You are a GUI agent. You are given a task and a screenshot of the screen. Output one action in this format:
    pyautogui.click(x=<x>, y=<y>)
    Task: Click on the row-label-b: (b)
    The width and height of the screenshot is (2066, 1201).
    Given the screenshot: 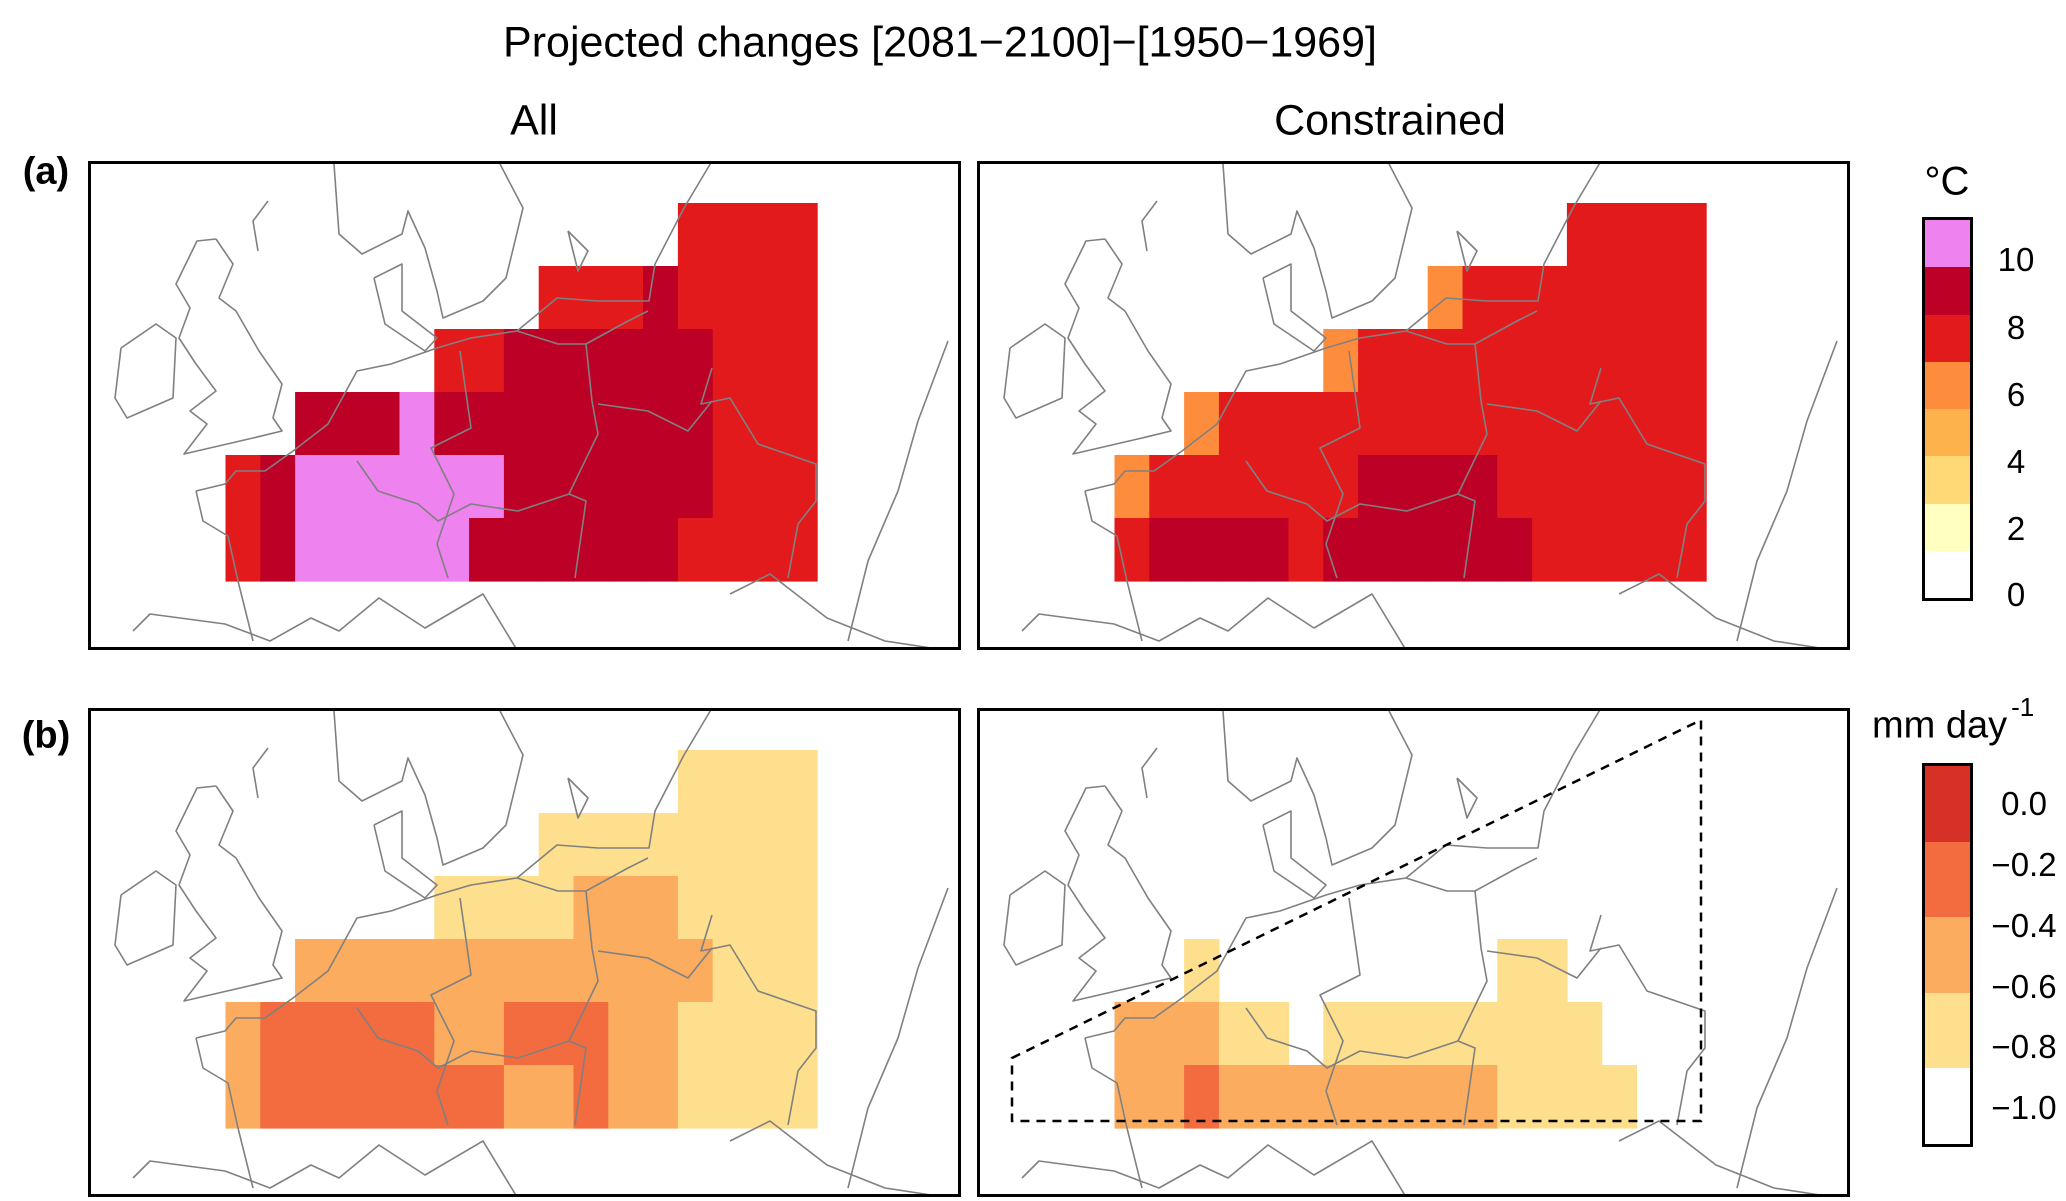 What is the action you would take?
    pyautogui.click(x=46, y=735)
    